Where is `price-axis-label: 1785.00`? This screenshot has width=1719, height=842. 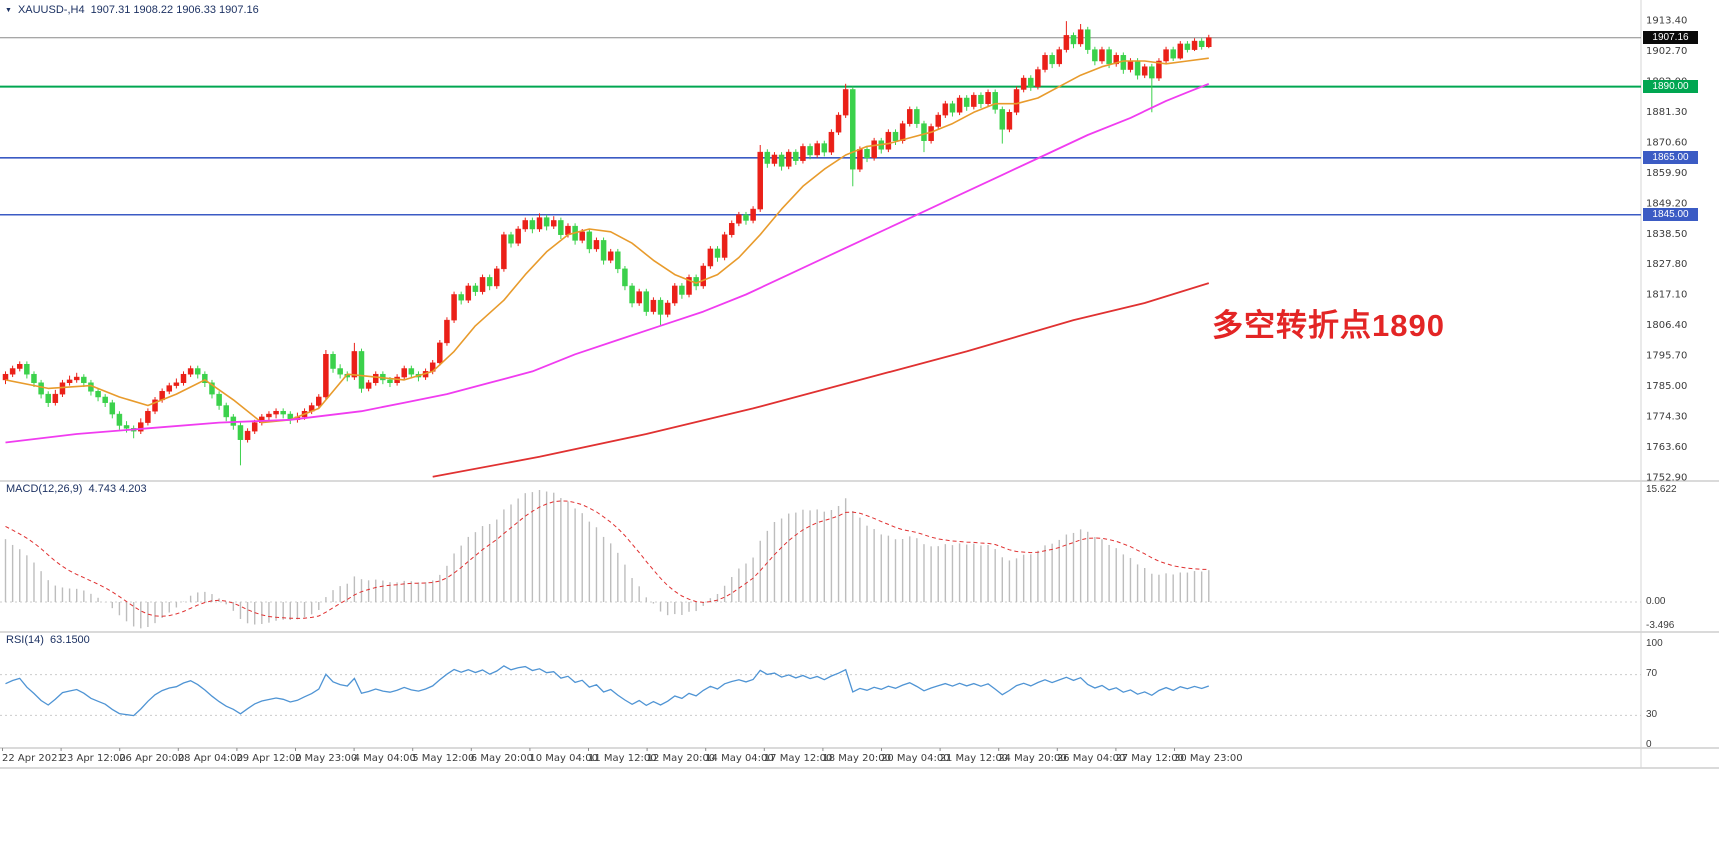 price-axis-label: 1785.00 is located at coordinates (1666, 386).